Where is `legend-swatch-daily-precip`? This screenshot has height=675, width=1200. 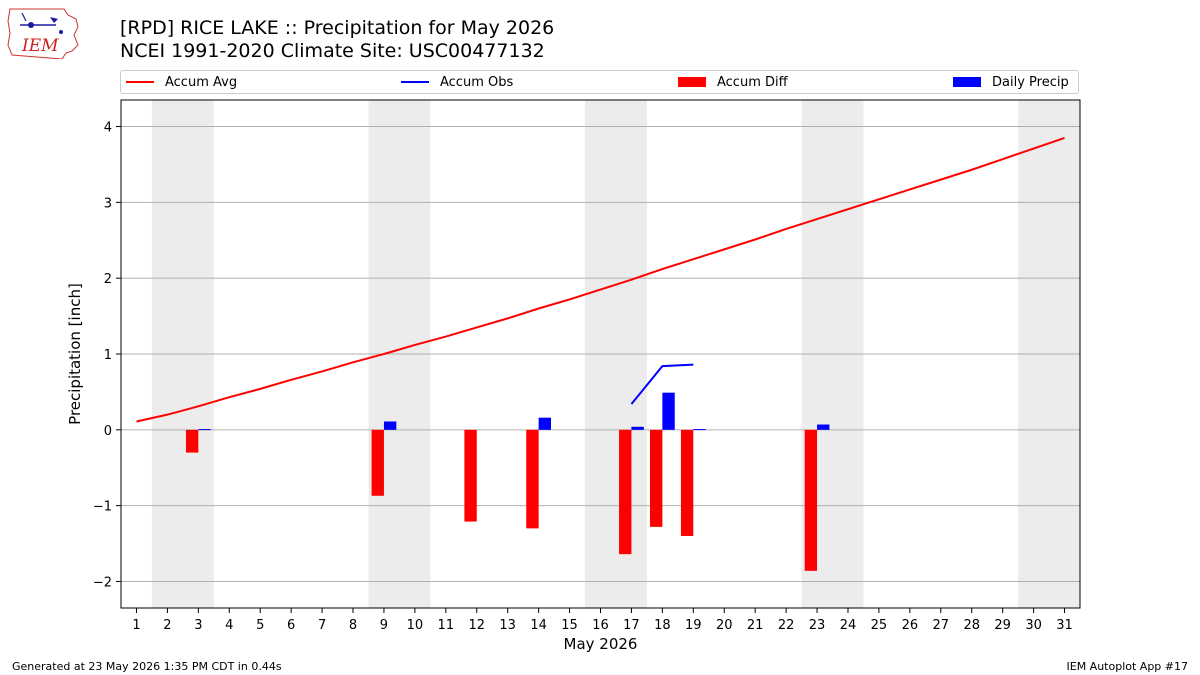
legend-swatch-daily-precip is located at coordinates (967, 82).